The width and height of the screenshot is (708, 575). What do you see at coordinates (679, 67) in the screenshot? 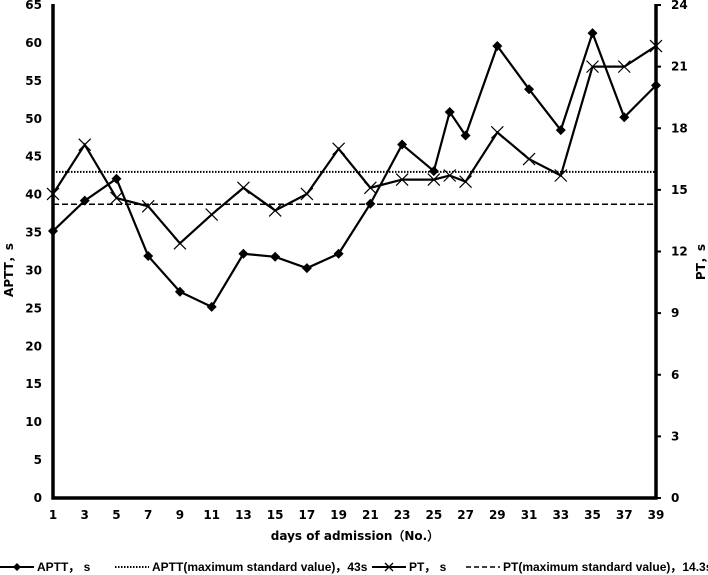
I see `y-tick-label-right: 21` at bounding box center [679, 67].